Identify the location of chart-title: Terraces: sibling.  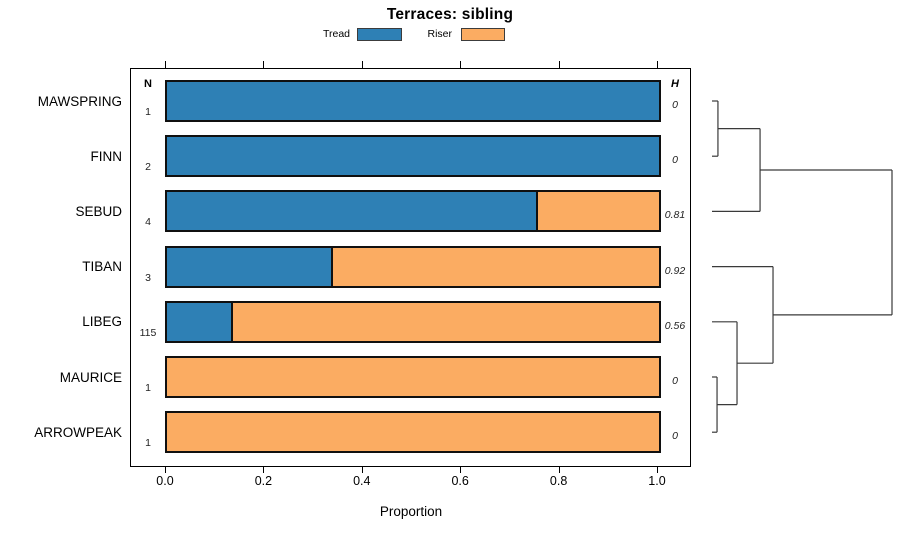
(450, 14).